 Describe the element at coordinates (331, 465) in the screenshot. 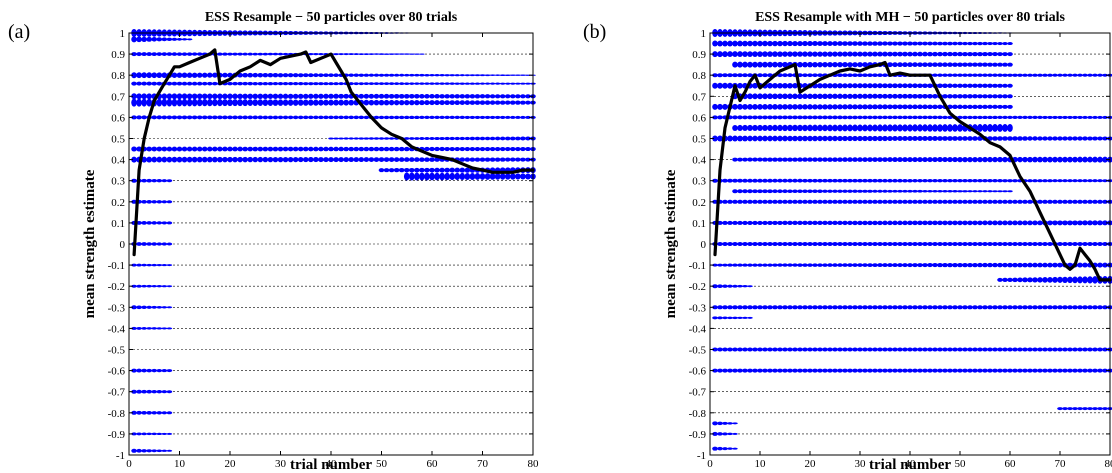

I see `x-axis-label: trial number` at that location.